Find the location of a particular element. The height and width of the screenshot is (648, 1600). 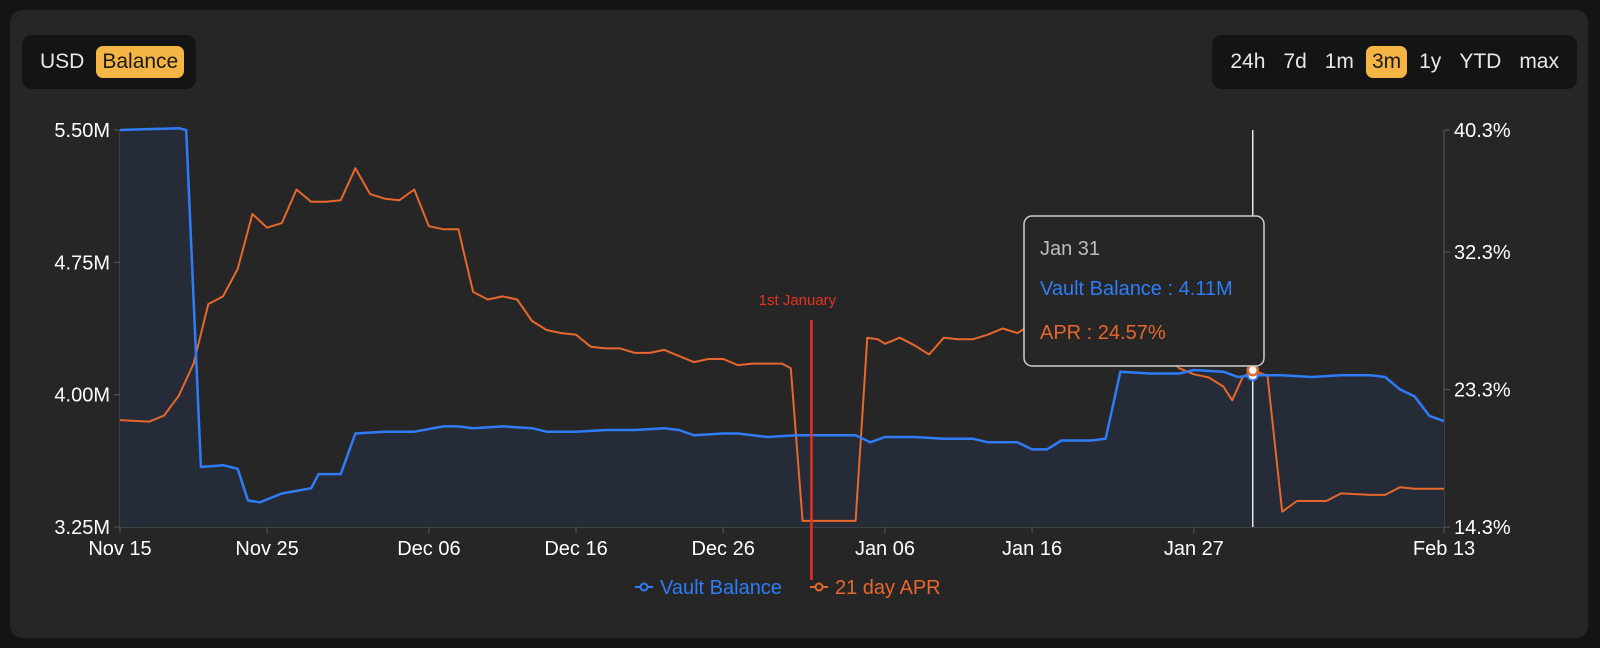

x-axis-tick-label: Nov 15 is located at coordinates (119, 549).